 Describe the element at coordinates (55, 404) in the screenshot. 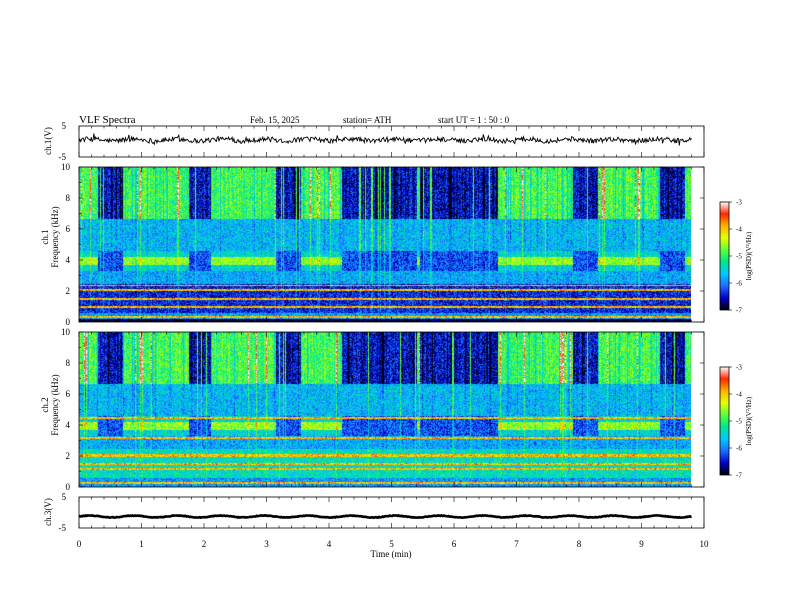

I see `ch2-spectrogram-ylabel-frequency: Frequency (kHz)` at that location.